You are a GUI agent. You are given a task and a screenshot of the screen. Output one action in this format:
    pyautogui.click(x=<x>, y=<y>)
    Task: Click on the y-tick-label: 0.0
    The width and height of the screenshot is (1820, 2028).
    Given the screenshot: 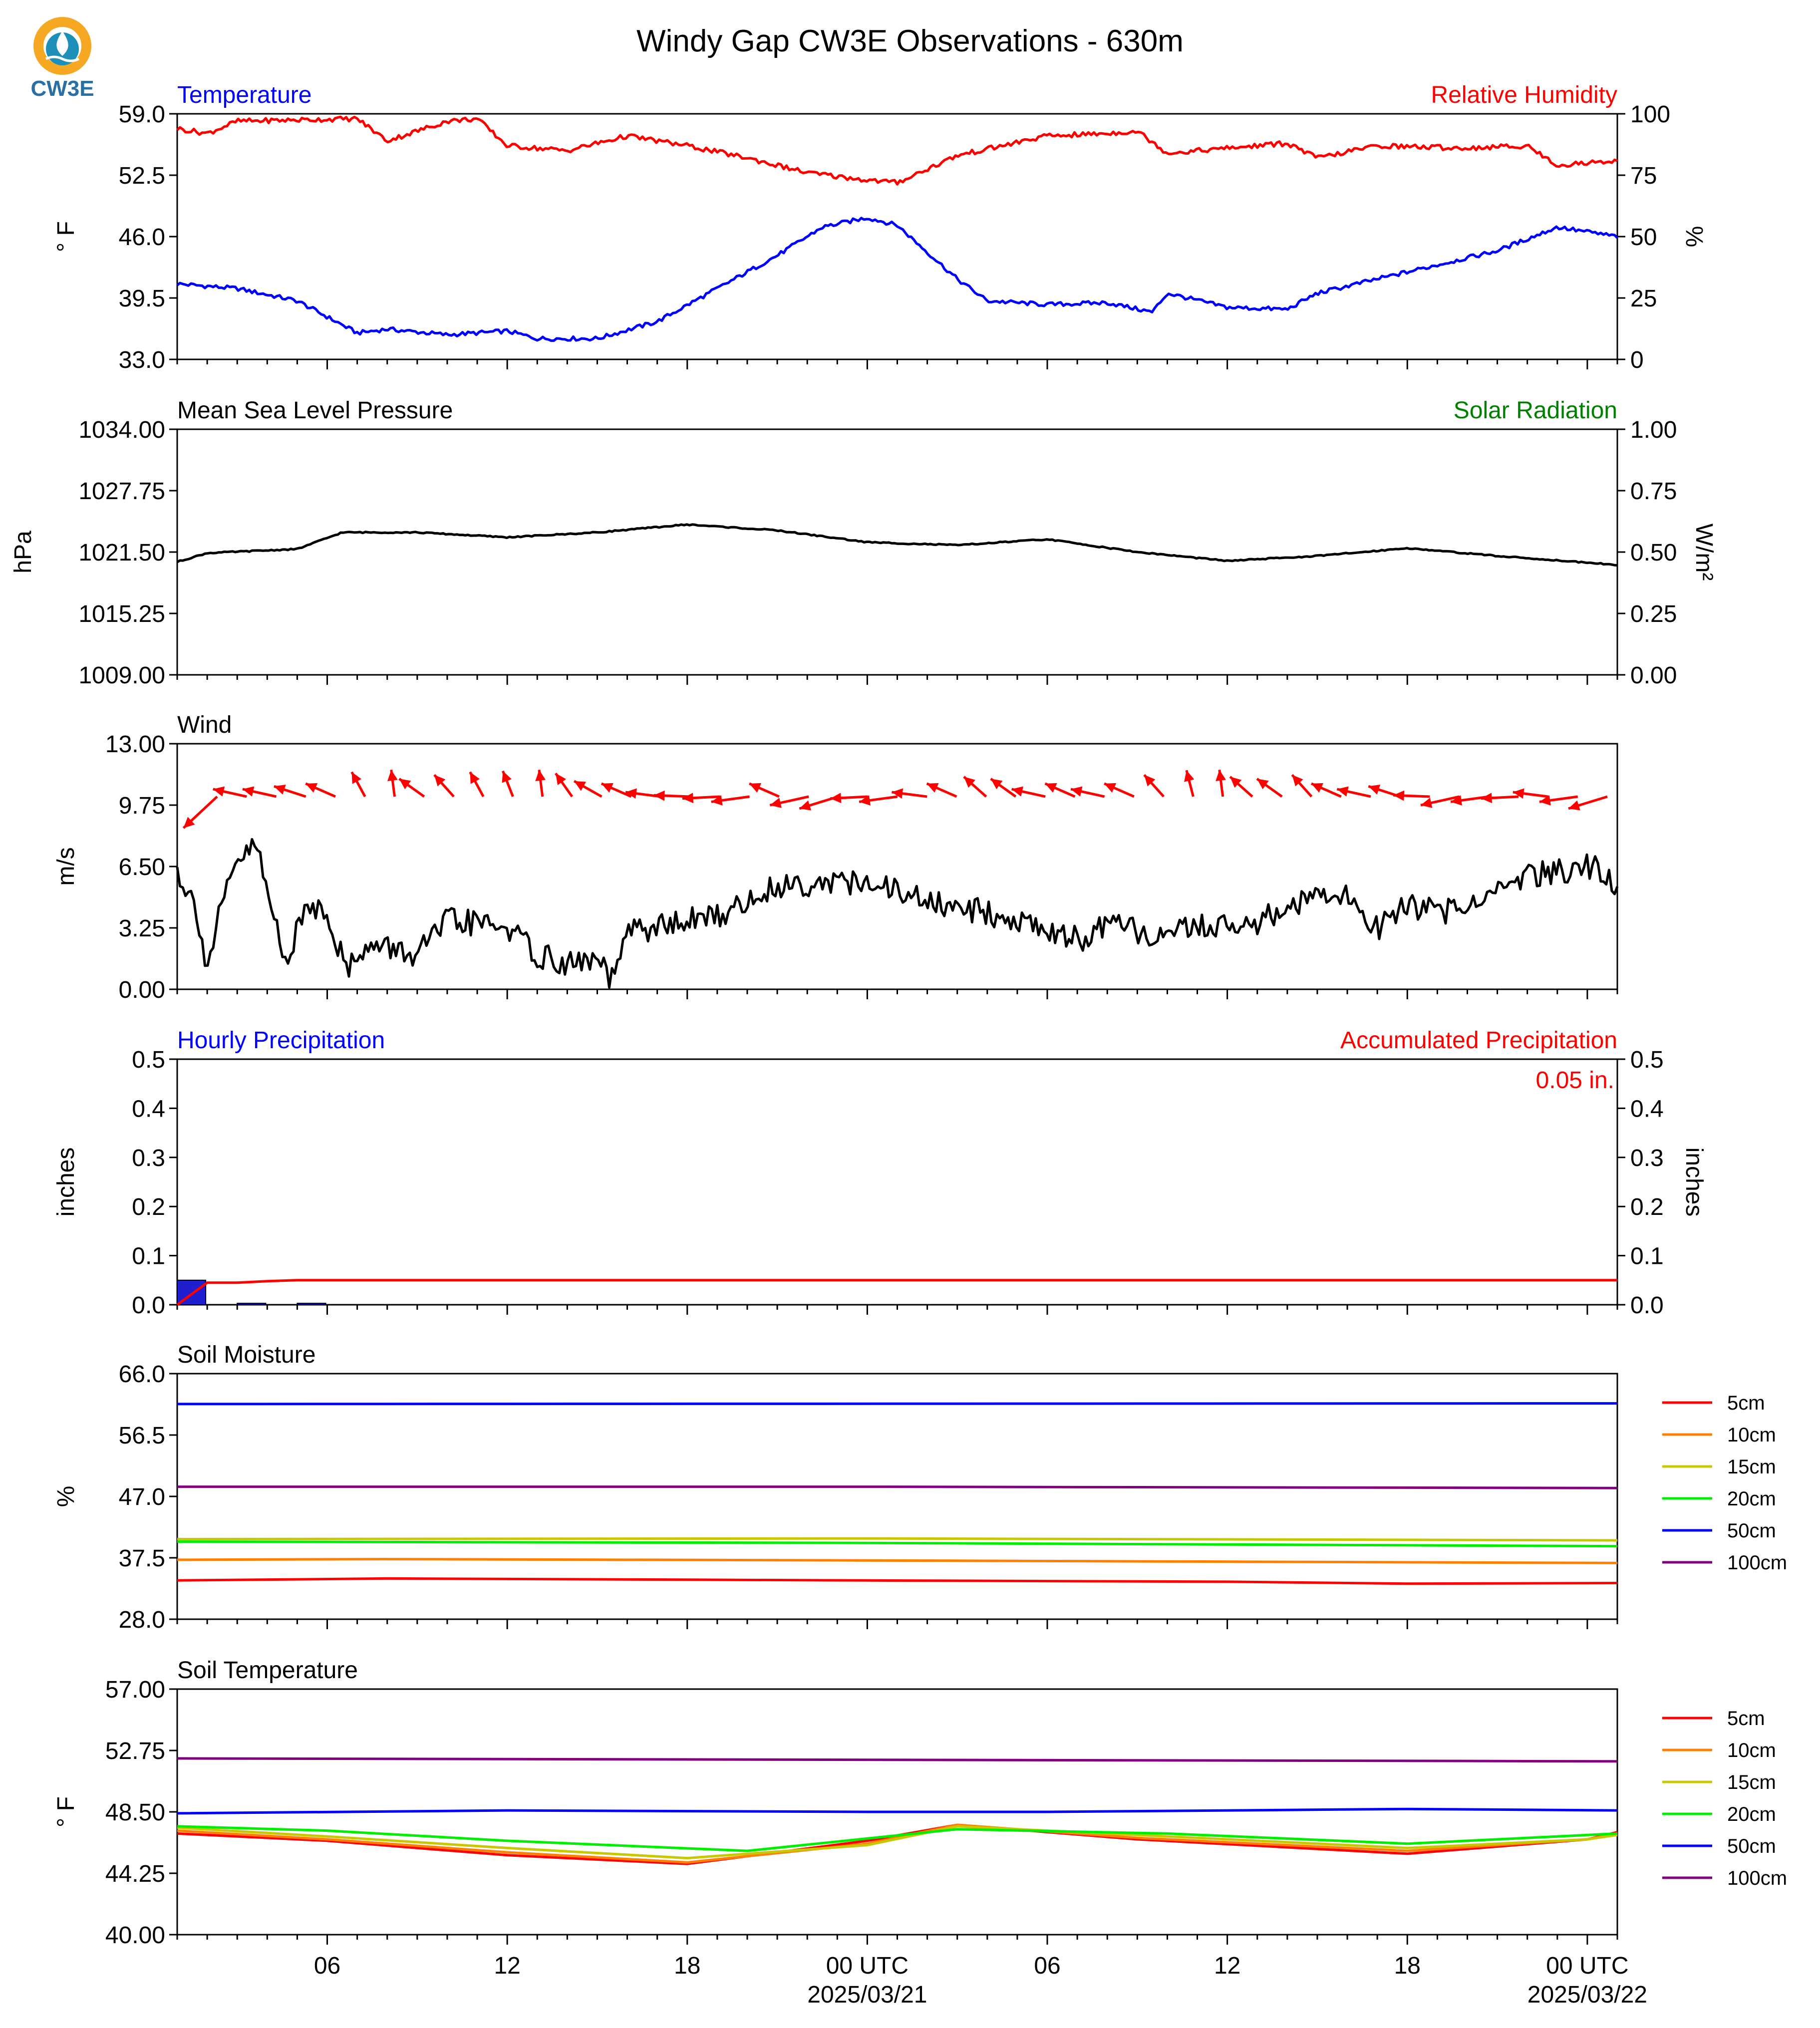 What is the action you would take?
    pyautogui.click(x=148, y=1305)
    